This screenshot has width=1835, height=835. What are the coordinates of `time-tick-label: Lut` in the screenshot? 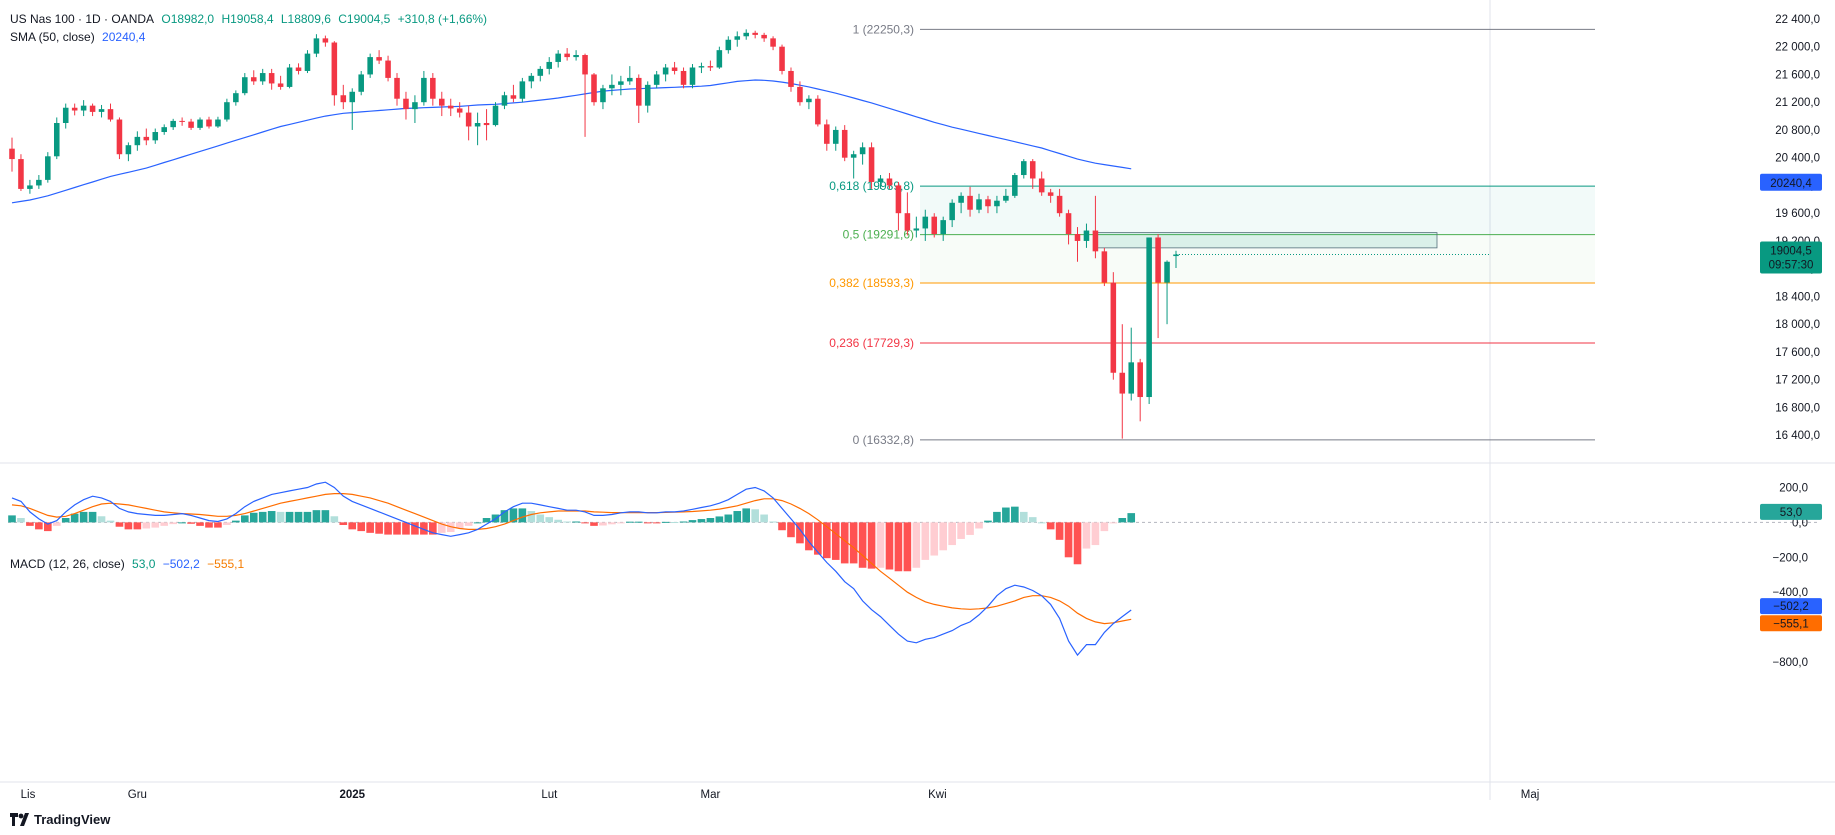 It's located at (549, 795).